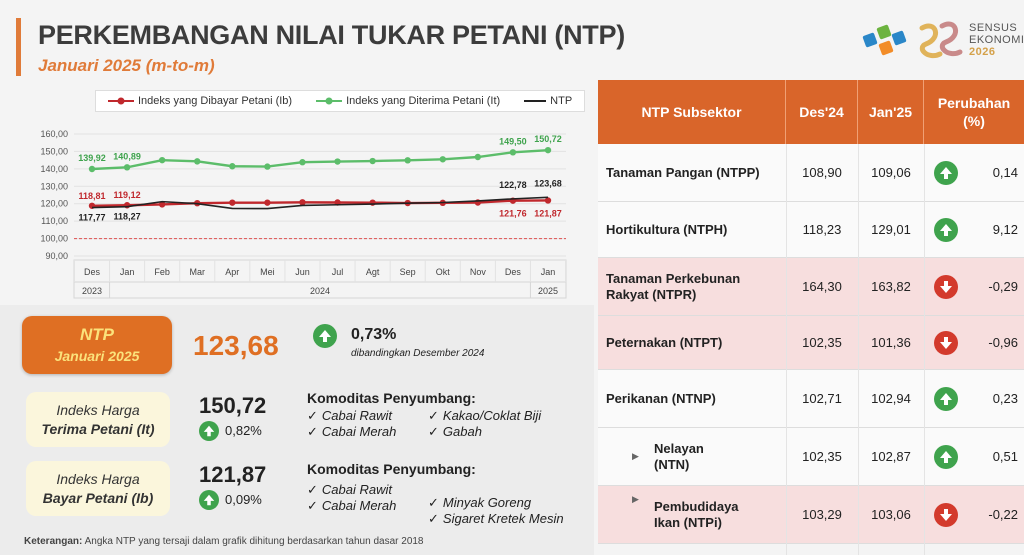 Image resolution: width=1024 pixels, height=555 pixels. What do you see at coordinates (352, 431) in the screenshot?
I see `it-komoditas-item: ✓ Cabai Merah` at bounding box center [352, 431].